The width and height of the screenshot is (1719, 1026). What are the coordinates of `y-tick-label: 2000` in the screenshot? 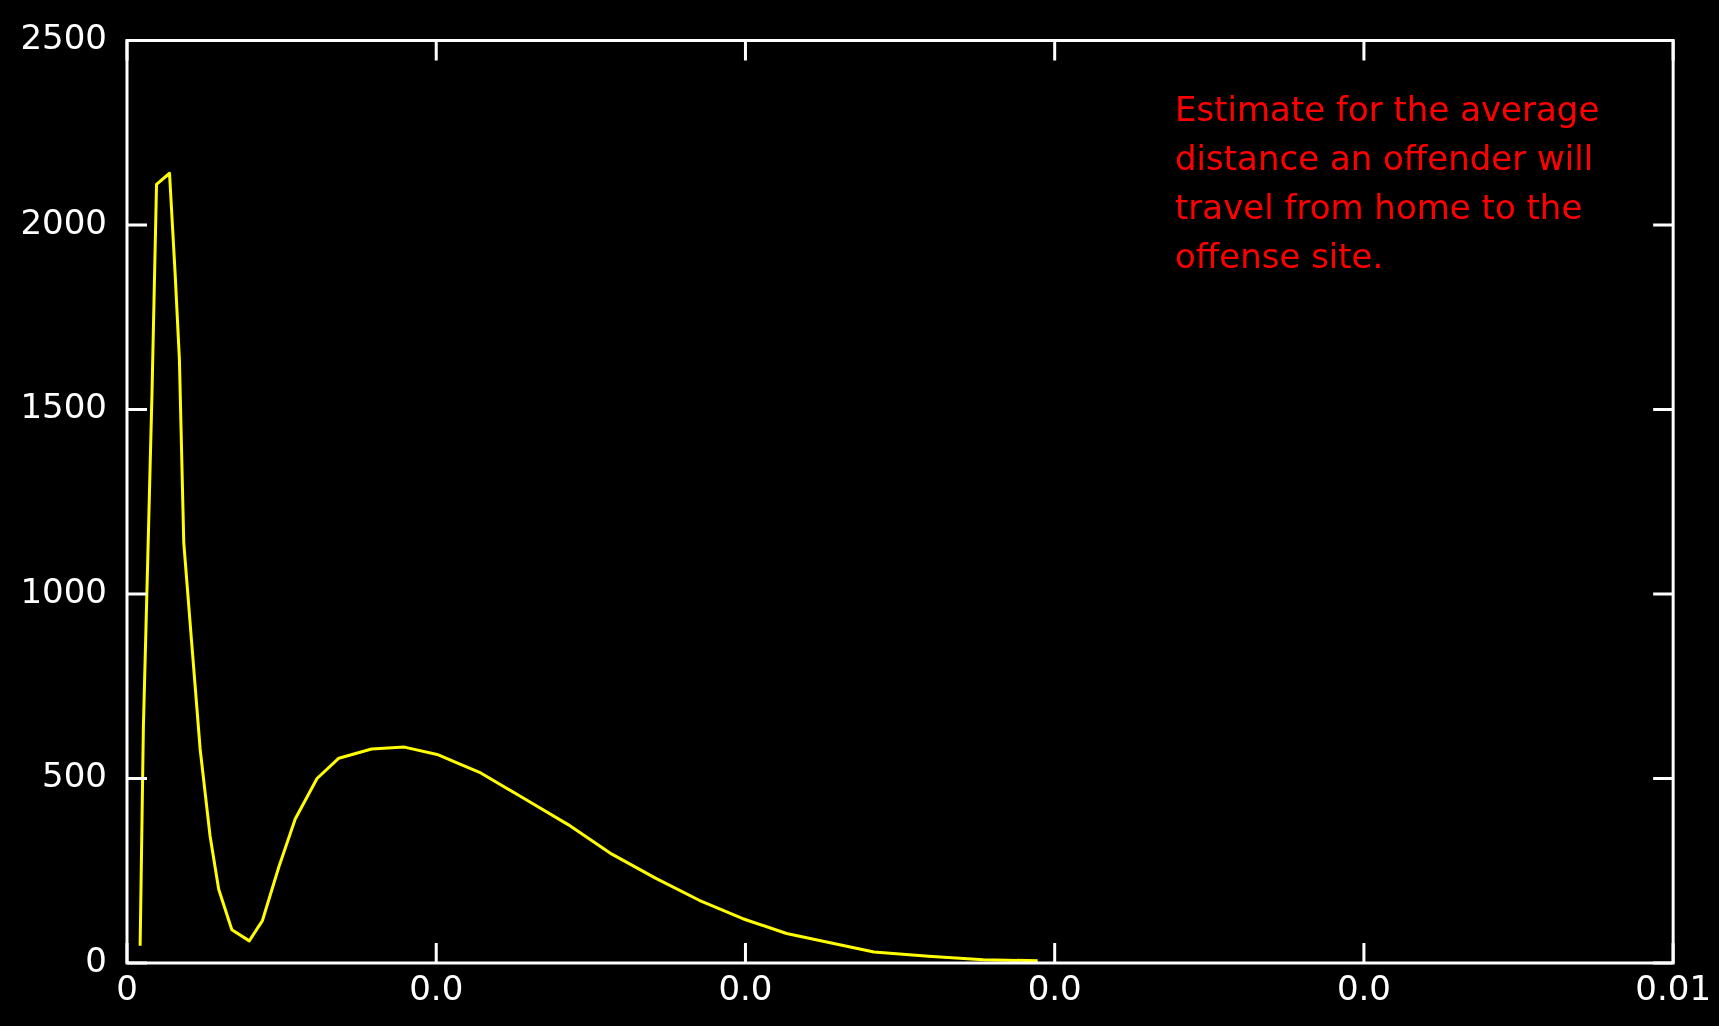 It's located at (63, 221).